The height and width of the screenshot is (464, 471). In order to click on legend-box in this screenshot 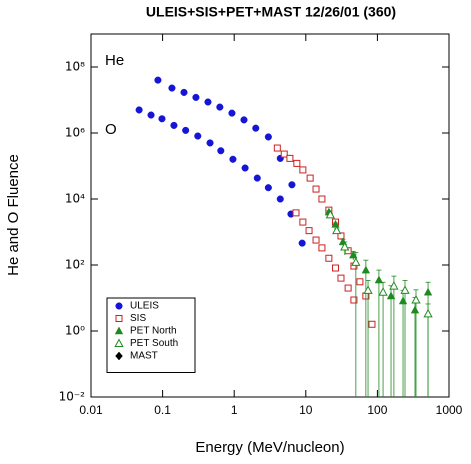, I will do `click(151, 335)`.